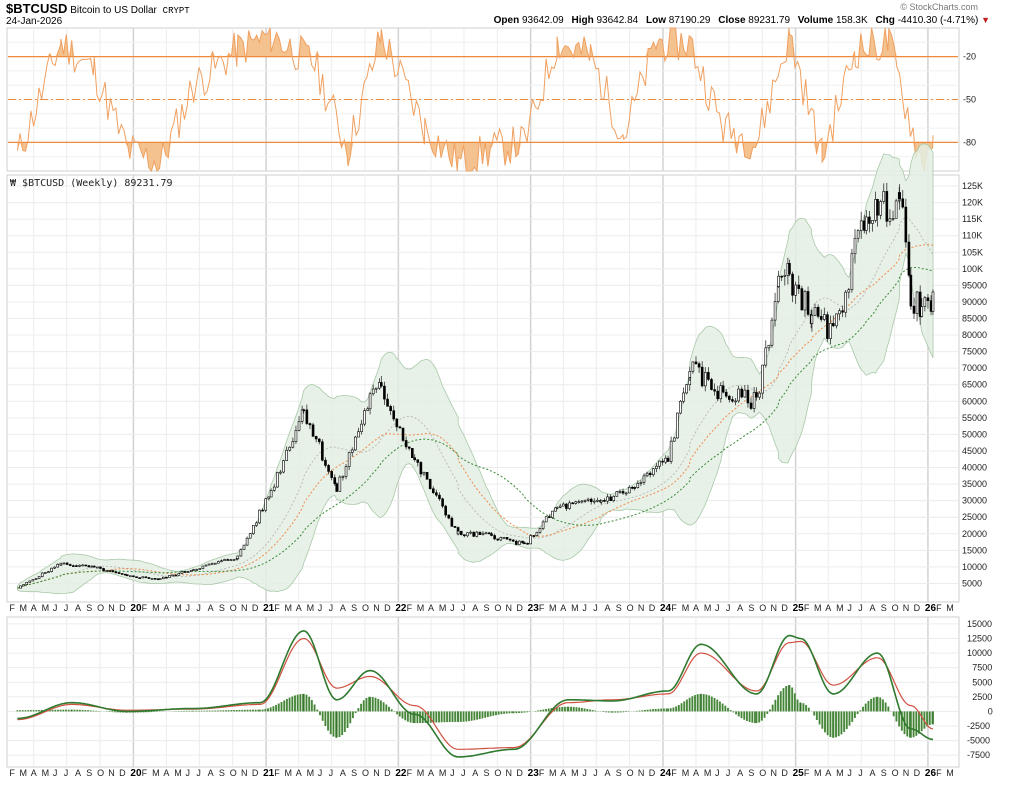 Image resolution: width=1024 pixels, height=786 pixels. What do you see at coordinates (972, 186) in the screenshot?
I see `svg-text: 125K` at bounding box center [972, 186].